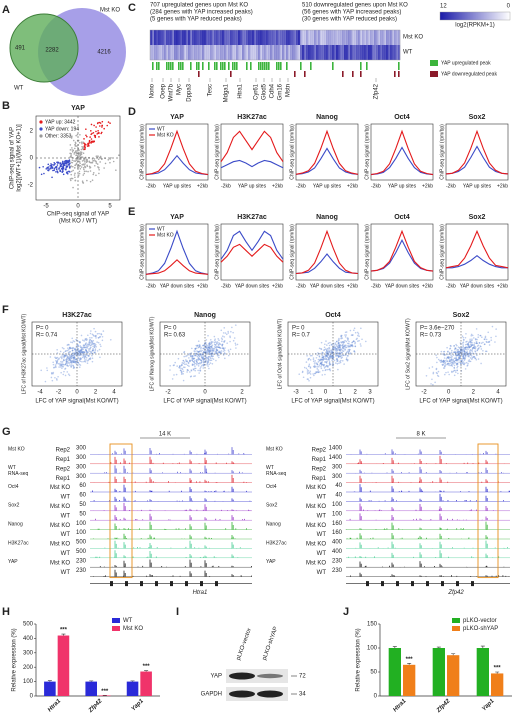 The height and width of the screenshot is (728, 520). I want to click on track-name: Rep2, so click(319, 451).